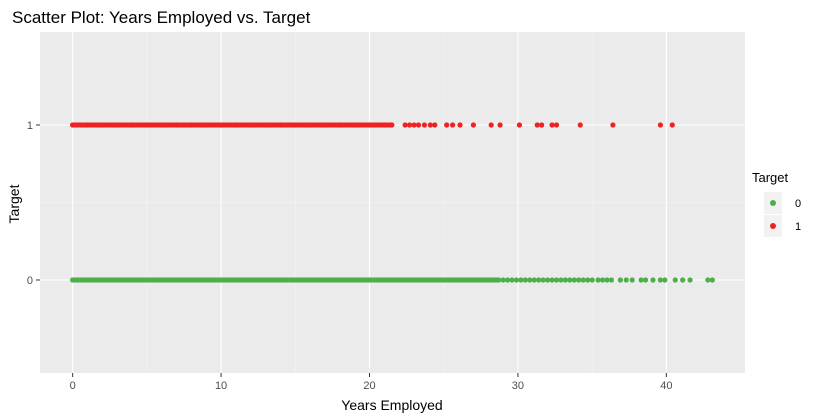 The image size is (824, 419). What do you see at coordinates (391, 405) in the screenshot?
I see `x-axis-title: Years Employed` at bounding box center [391, 405].